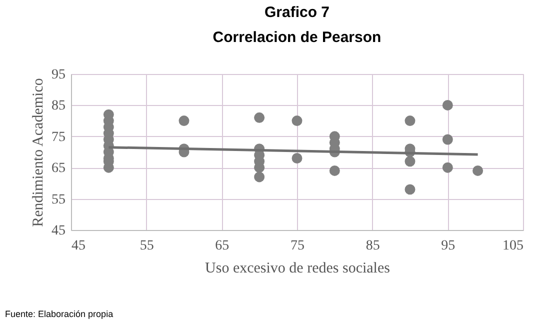  Describe the element at coordinates (59, 231) in the screenshot. I see `y-tick-label: 45` at that location.